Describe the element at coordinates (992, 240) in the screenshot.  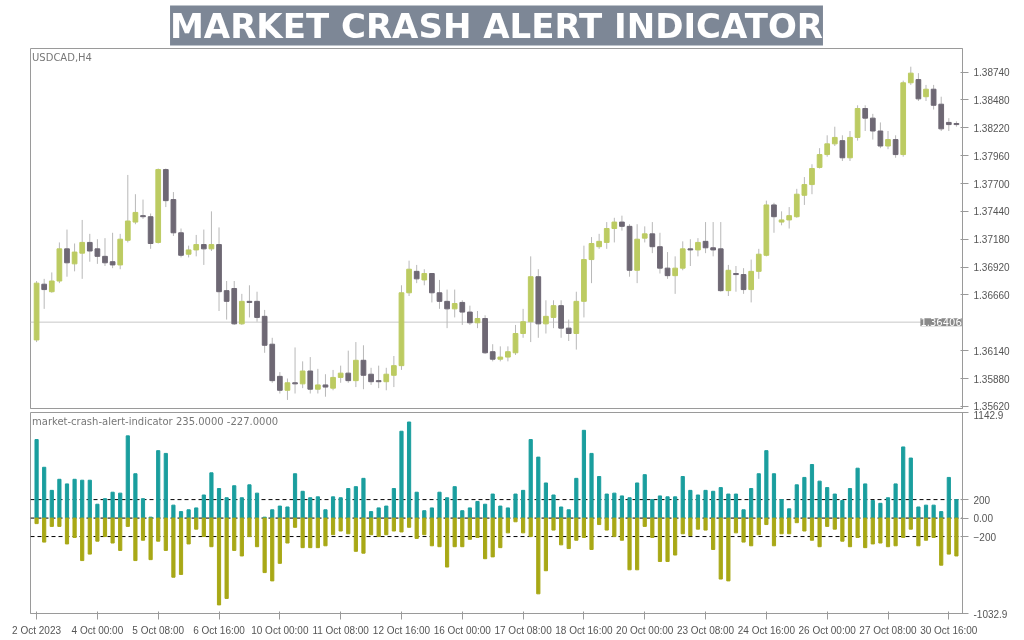
I see `y-tick-label: 1.37180` at that location.